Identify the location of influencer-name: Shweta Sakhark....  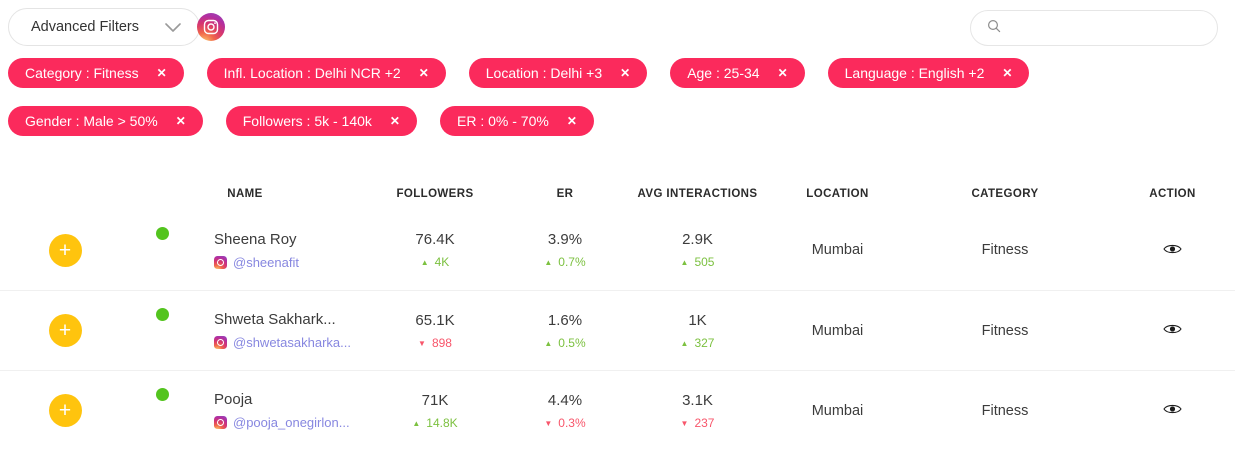
(275, 319).